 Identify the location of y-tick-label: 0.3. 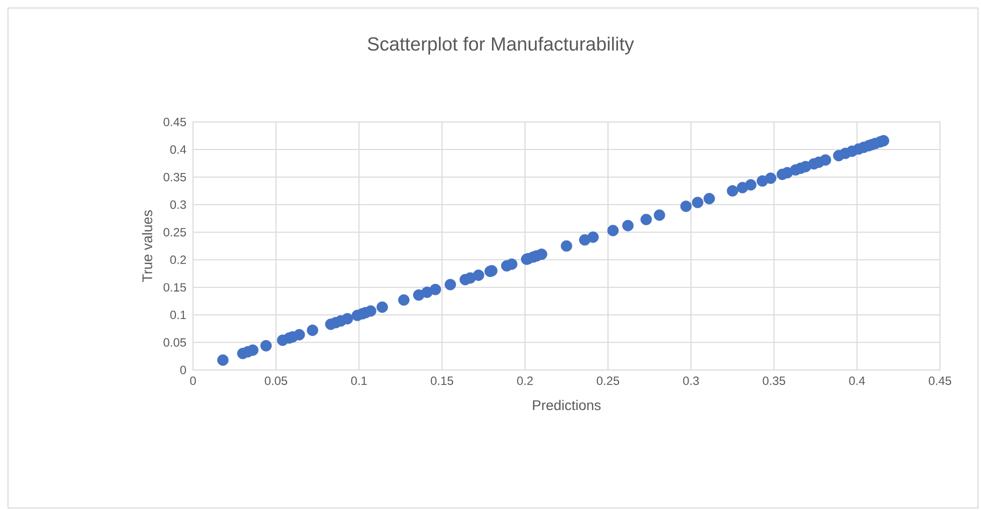
(178, 204).